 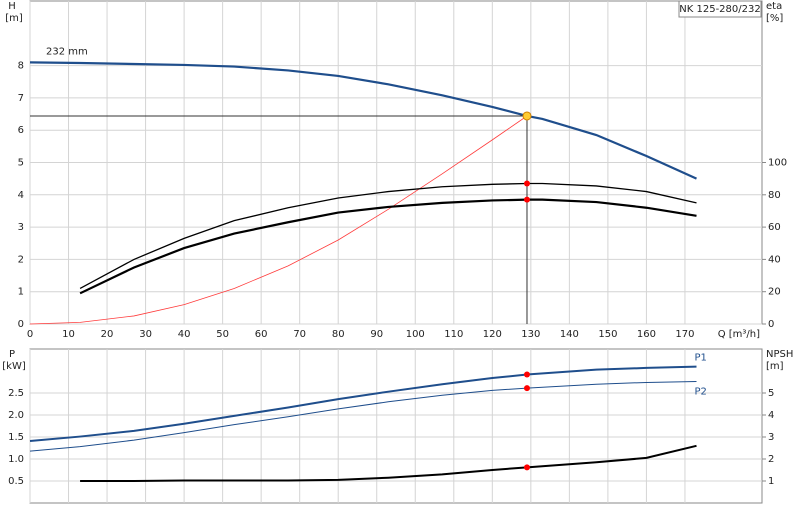 What do you see at coordinates (701, 392) in the screenshot?
I see `legend-label: P2` at bounding box center [701, 392].